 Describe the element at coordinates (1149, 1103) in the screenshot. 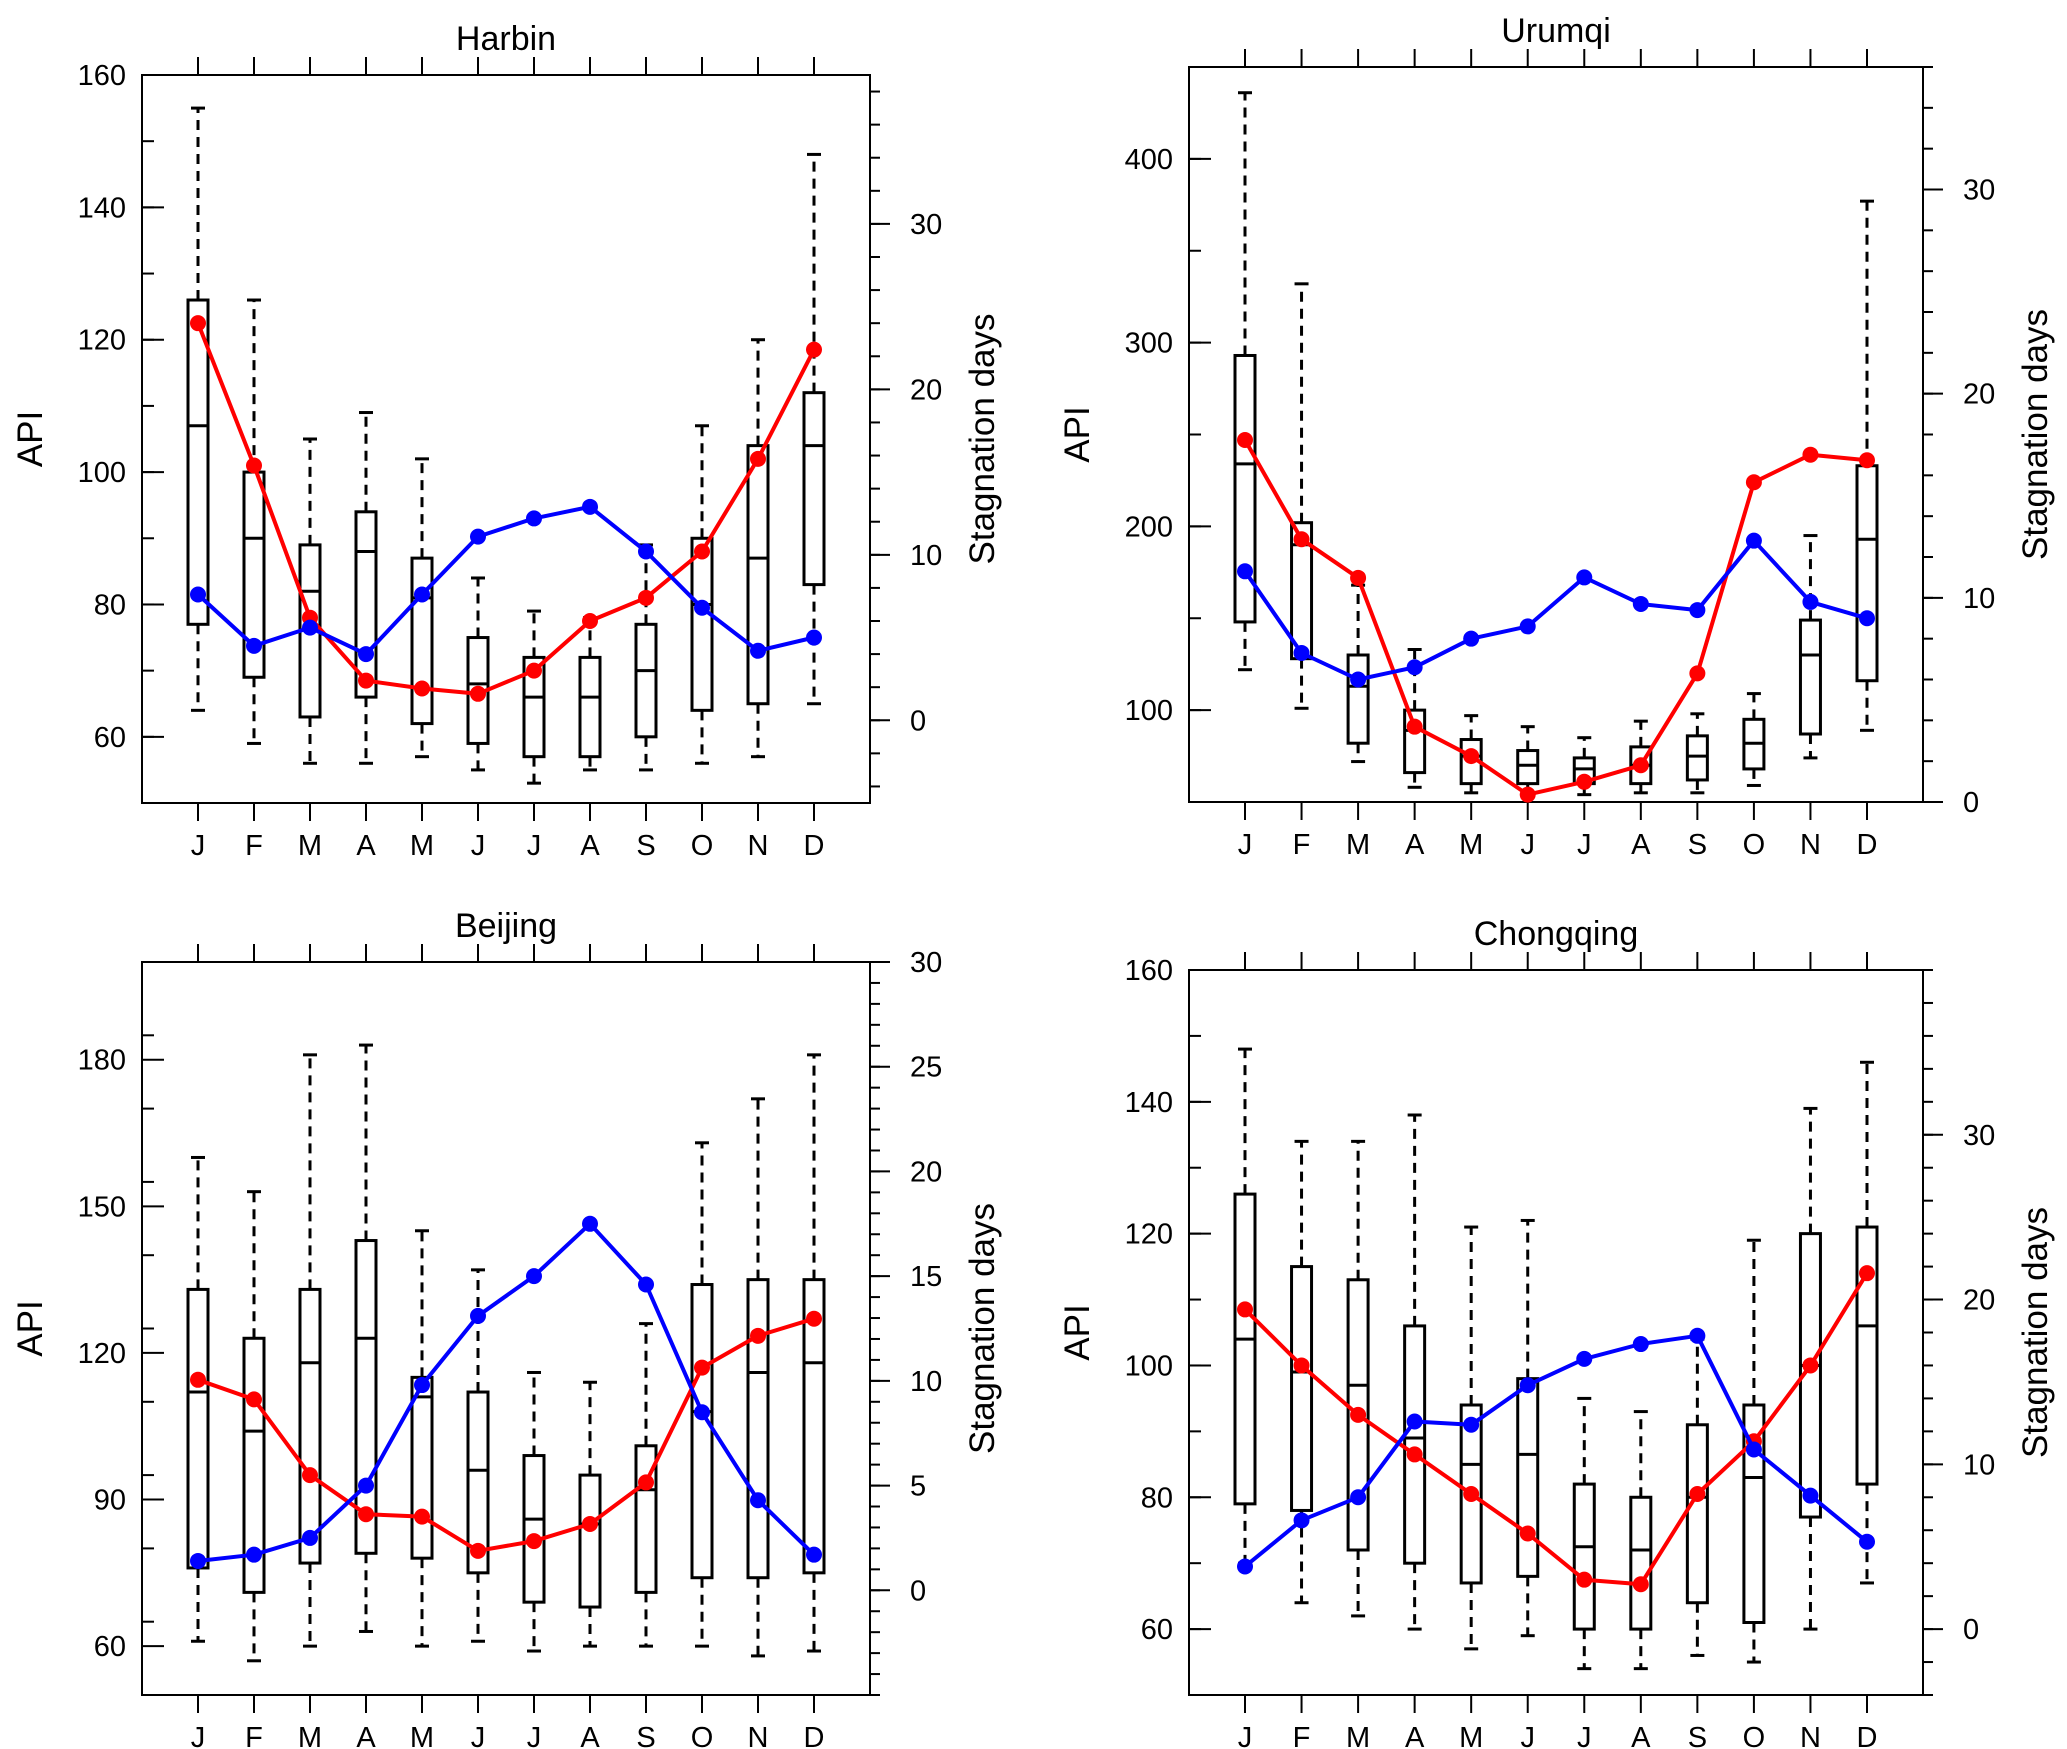

I see `y-tick-label: 140` at that location.